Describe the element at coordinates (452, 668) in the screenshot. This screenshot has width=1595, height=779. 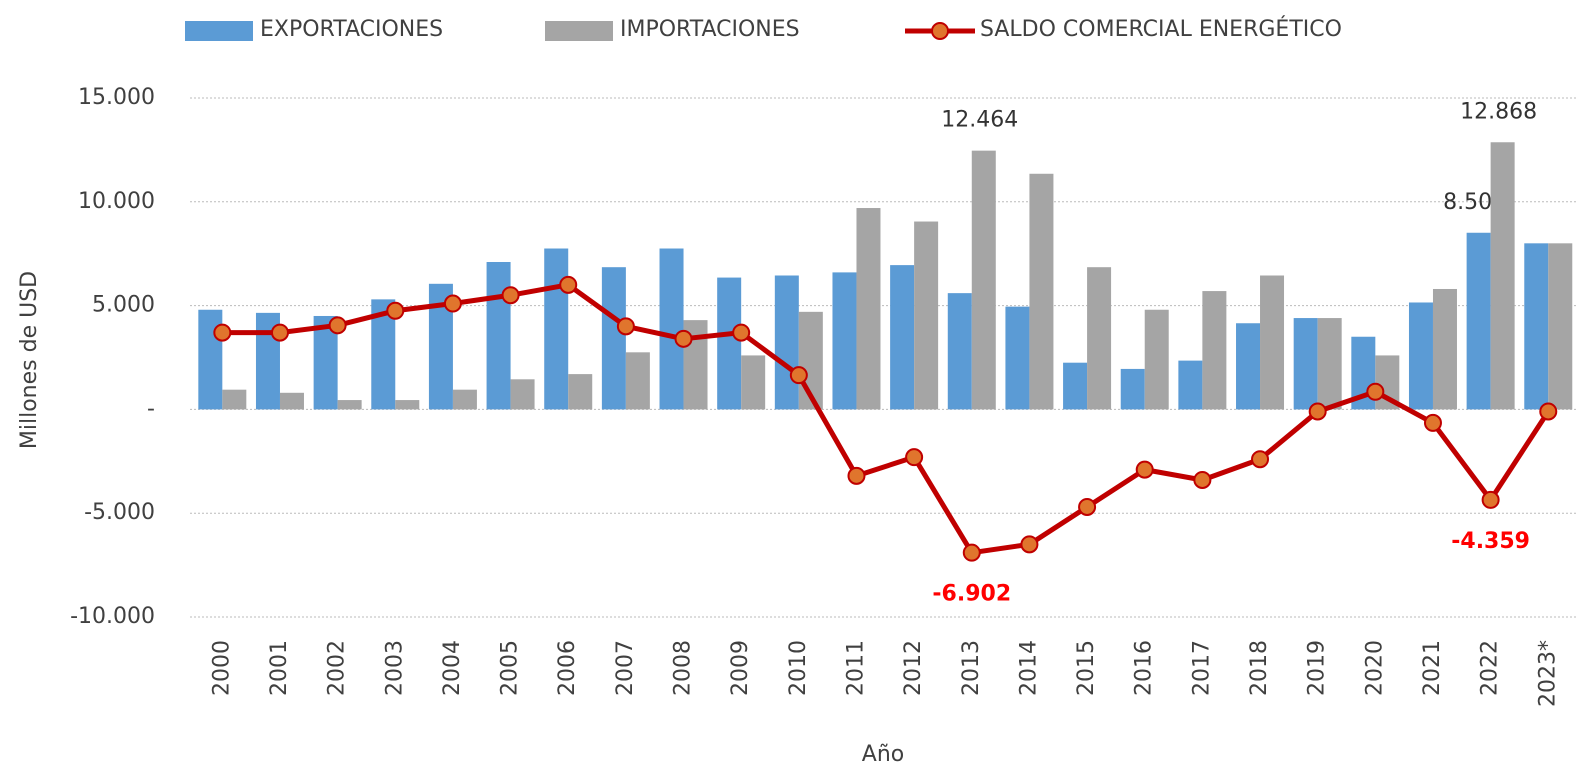
I see `x-tick-label: 2004` at that location.